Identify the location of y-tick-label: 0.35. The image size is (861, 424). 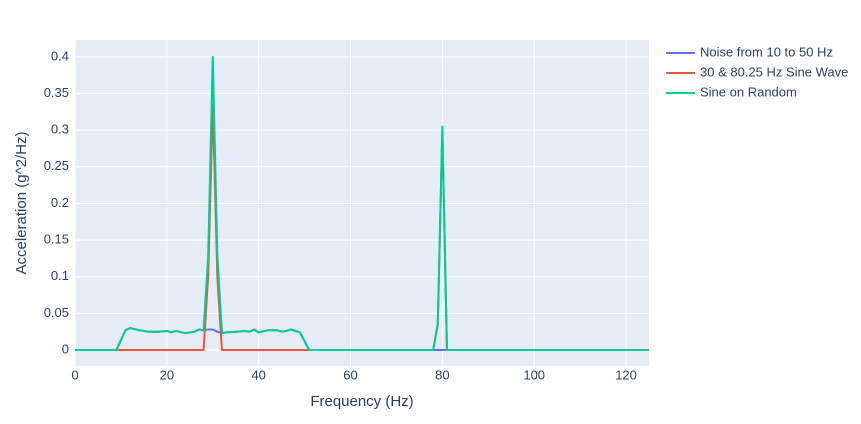
(56, 92).